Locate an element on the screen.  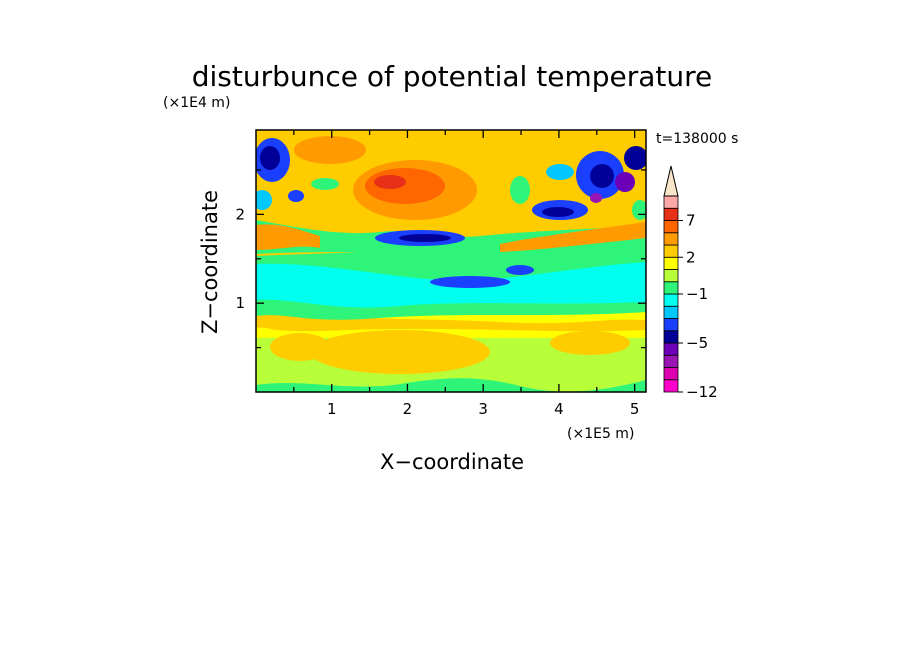
y-tick-label: 2 is located at coordinates (240, 214).